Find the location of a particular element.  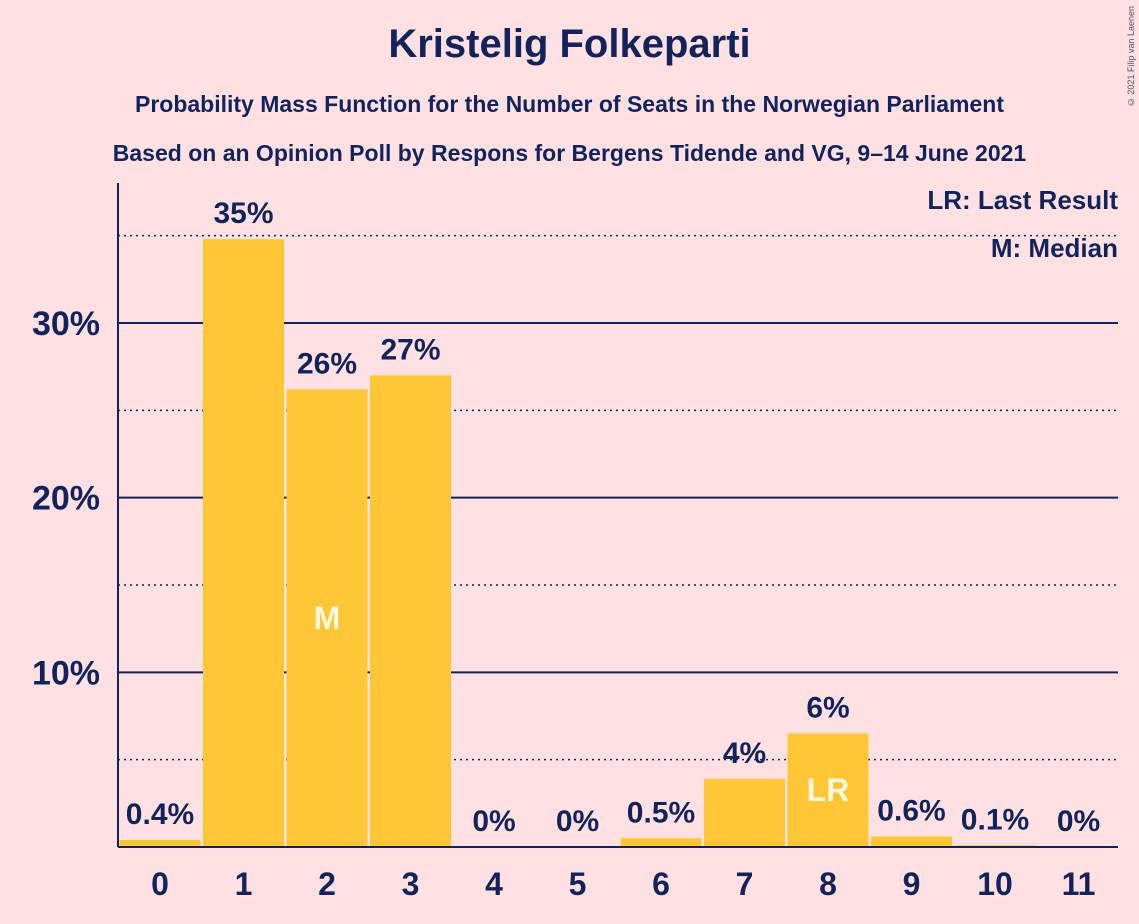

x-tick-label: 4 is located at coordinates (494, 884).